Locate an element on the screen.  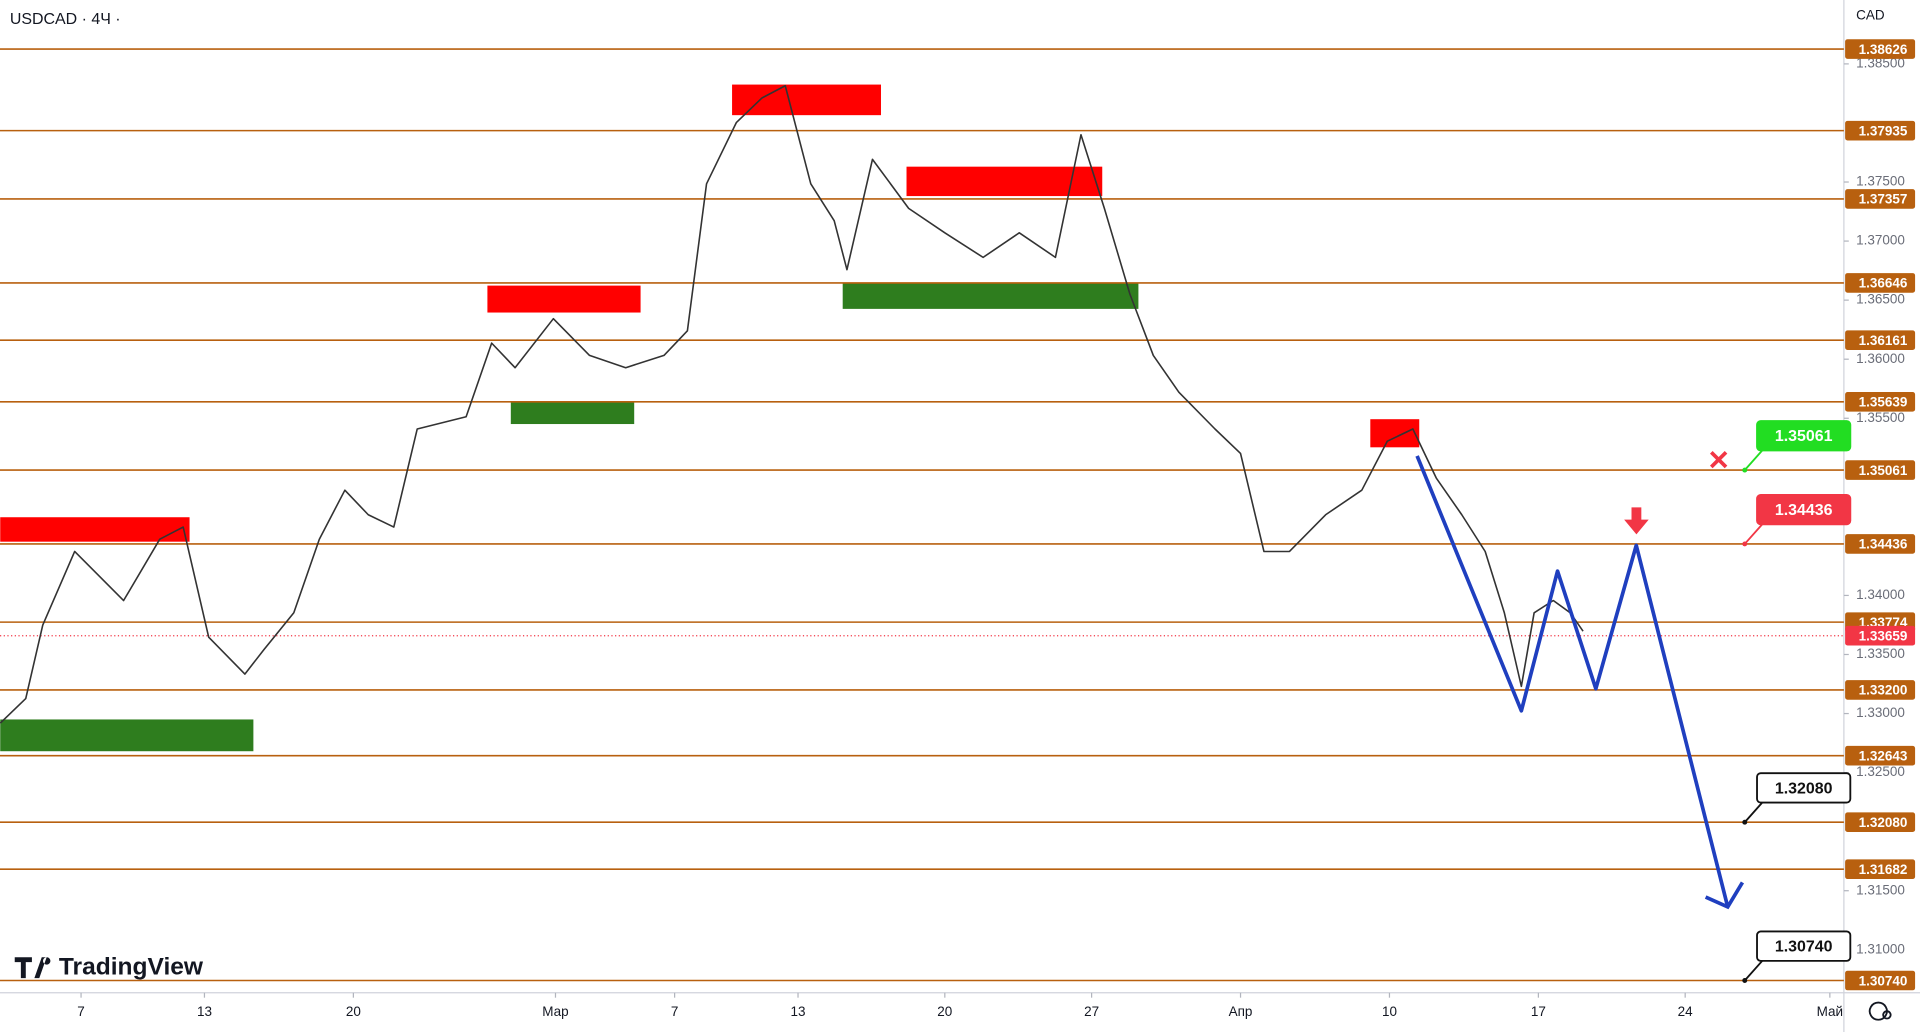
cross-mark is located at coordinates (1719, 459).